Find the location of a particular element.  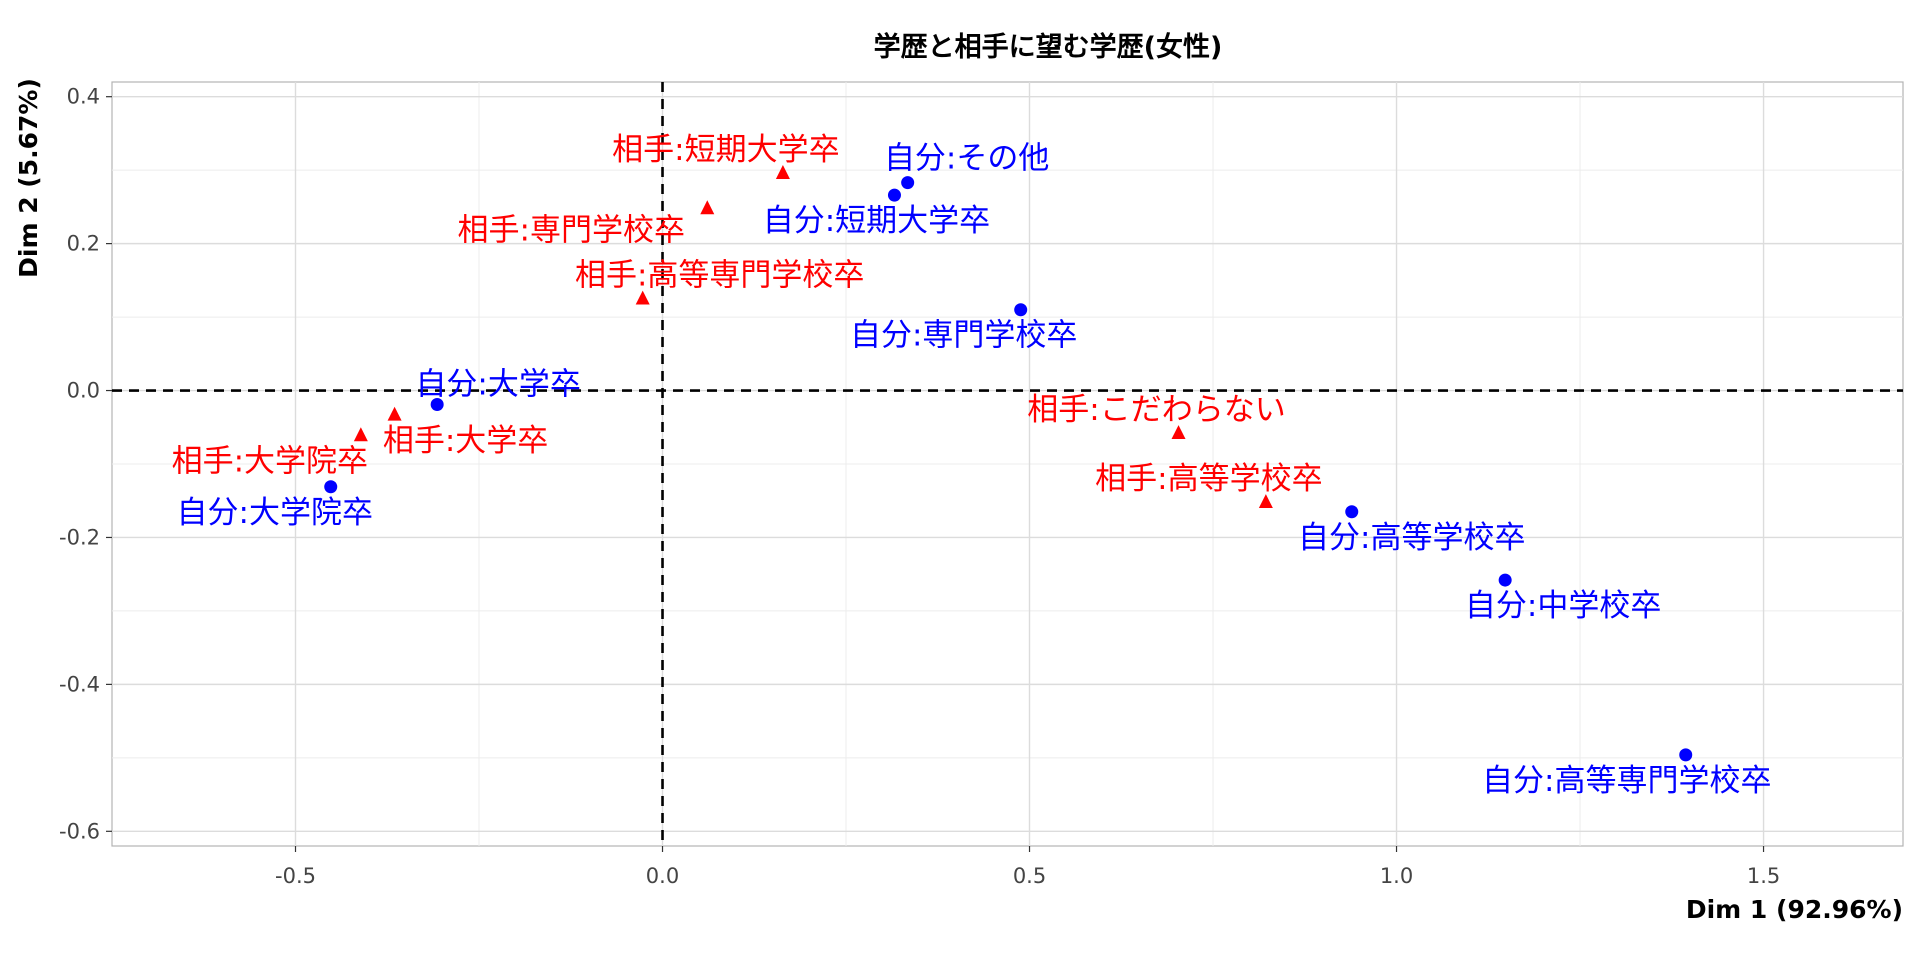

y-tick-label: -0.2 is located at coordinates (79, 537).